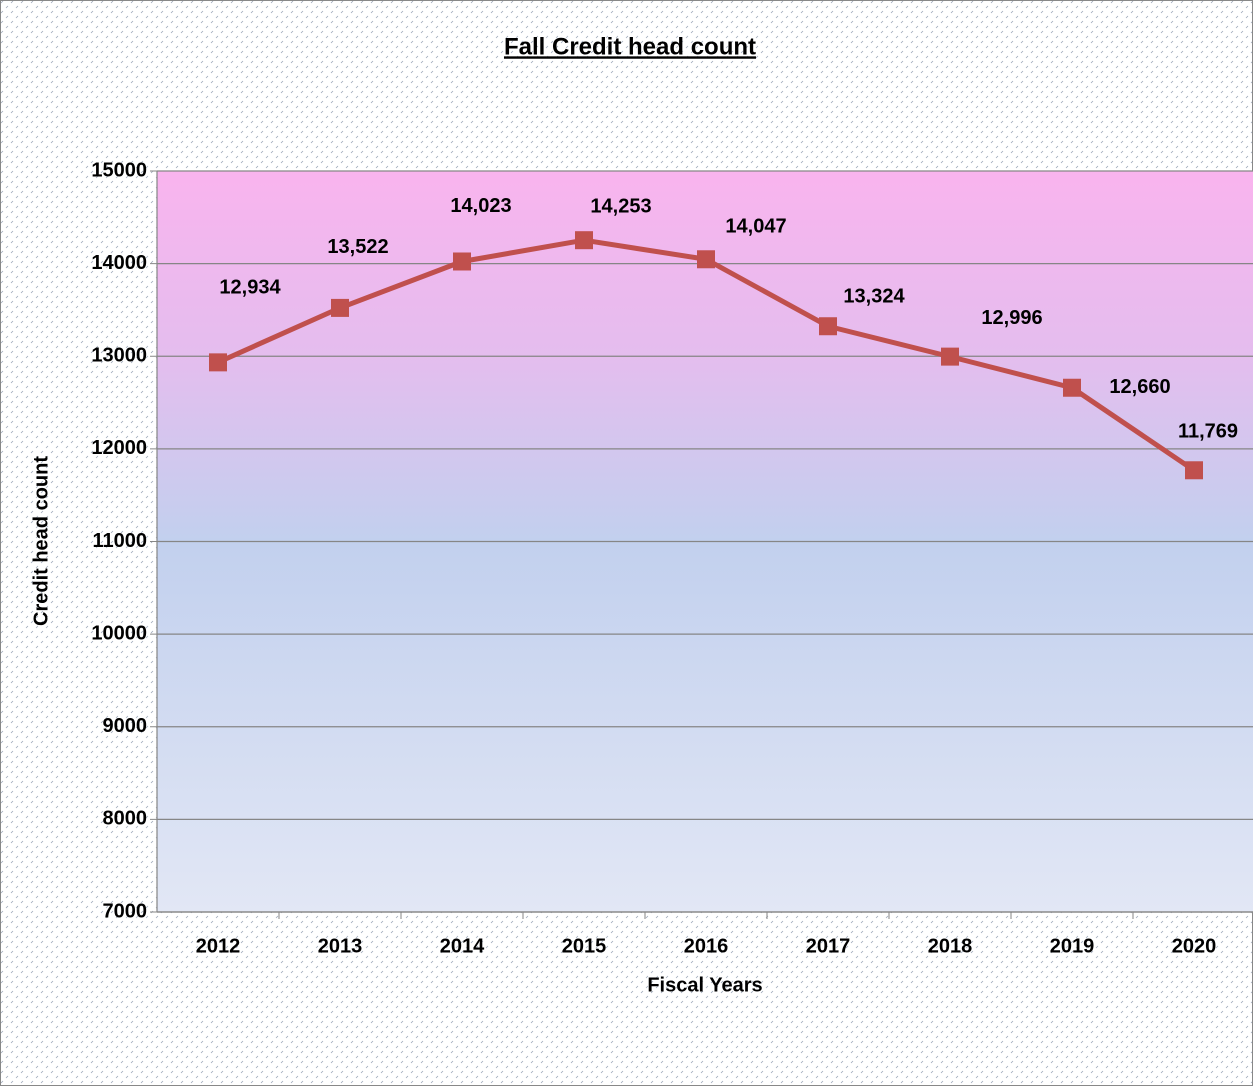  Describe the element at coordinates (630, 46) in the screenshot. I see `chart-title: Fall Credit head count` at that location.